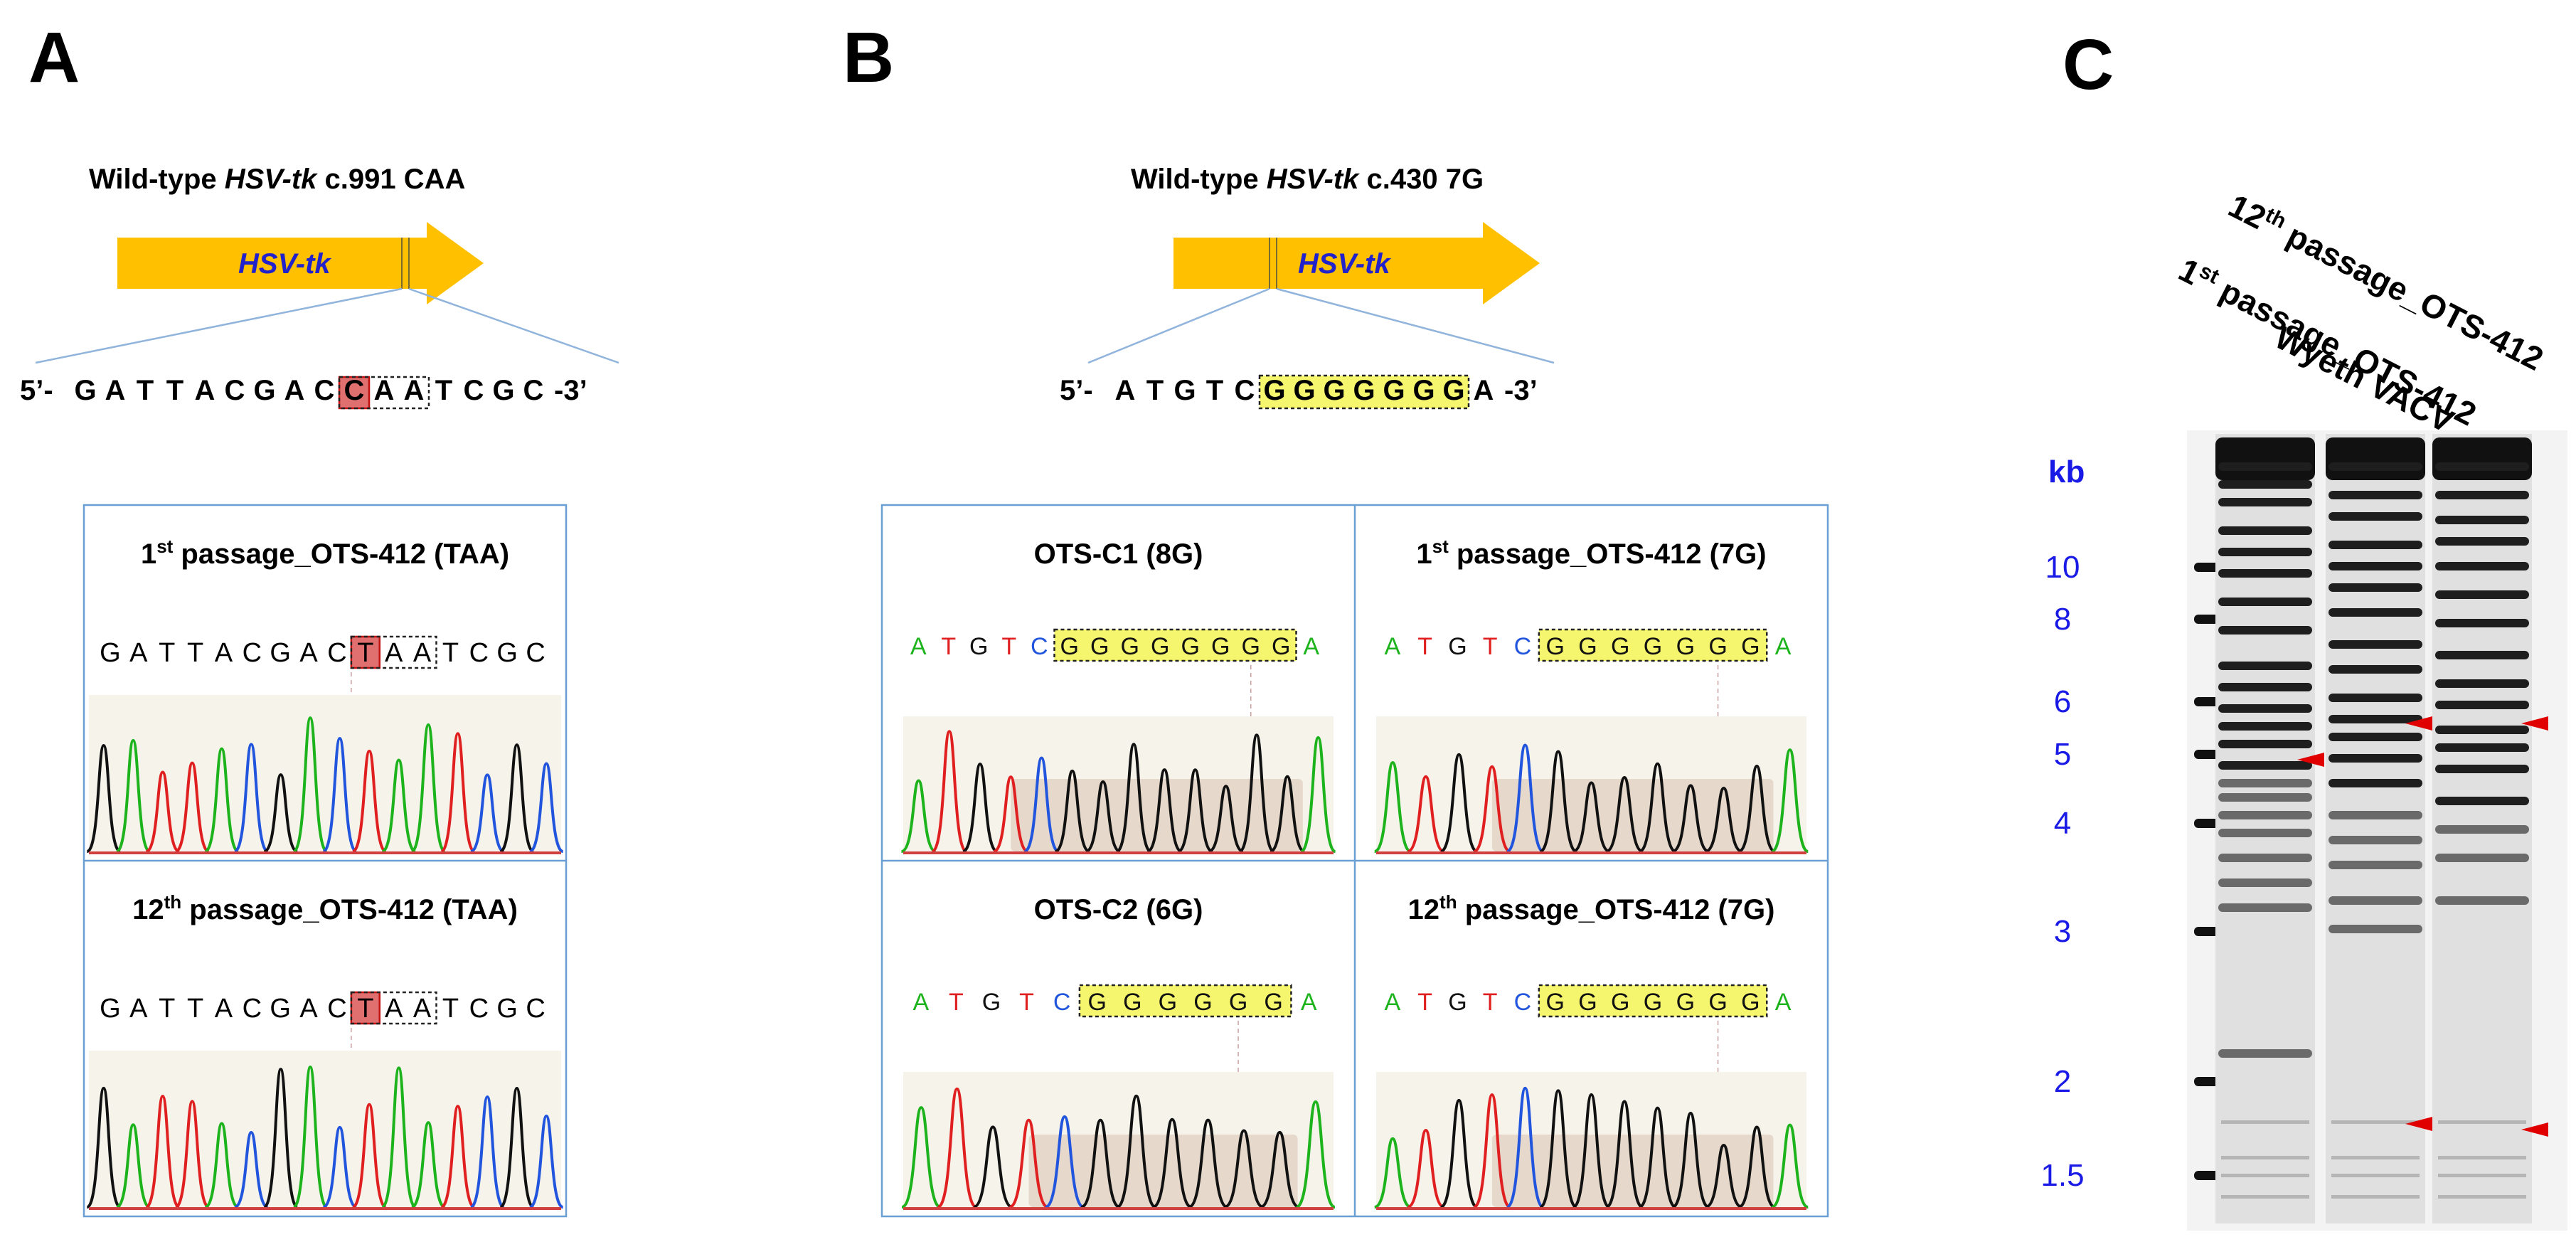 The width and height of the screenshot is (2576, 1237). I want to click on gel-unit-label: kb, so click(2066, 472).